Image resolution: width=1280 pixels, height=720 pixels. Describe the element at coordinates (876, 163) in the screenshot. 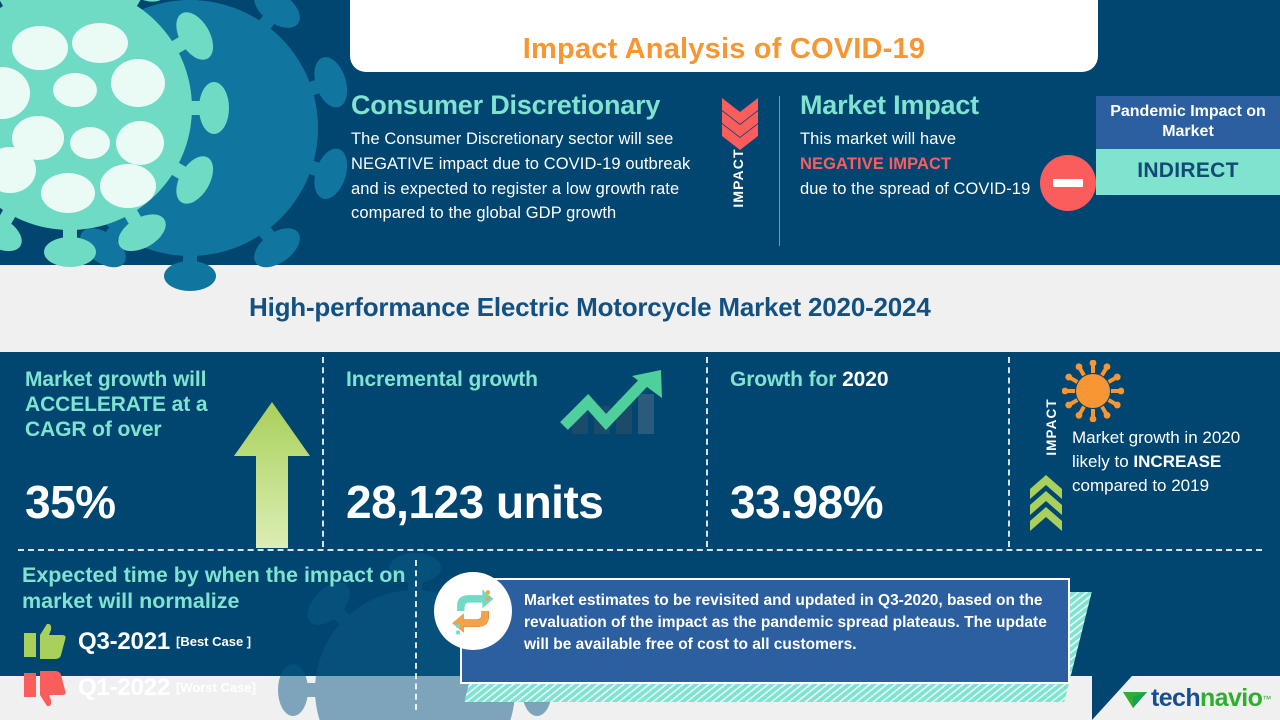

I see `market-impact-highlight: NEGATIVE IMPACT` at that location.